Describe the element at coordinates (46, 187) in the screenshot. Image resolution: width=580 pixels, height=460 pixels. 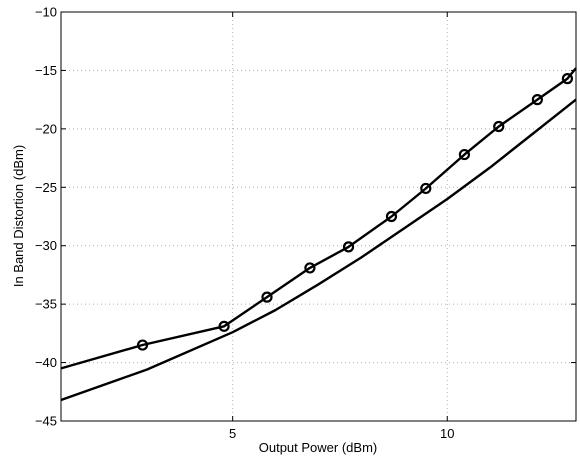
I see `y-tick-label: −25` at that location.